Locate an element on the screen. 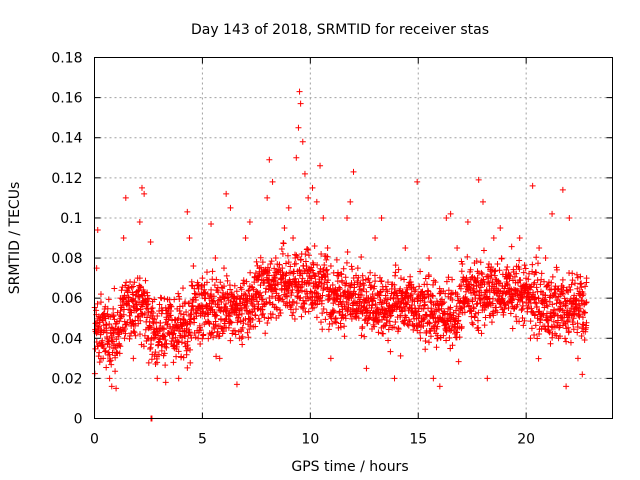 The height and width of the screenshot is (480, 640). x-tick-label: 10 is located at coordinates (310, 440).